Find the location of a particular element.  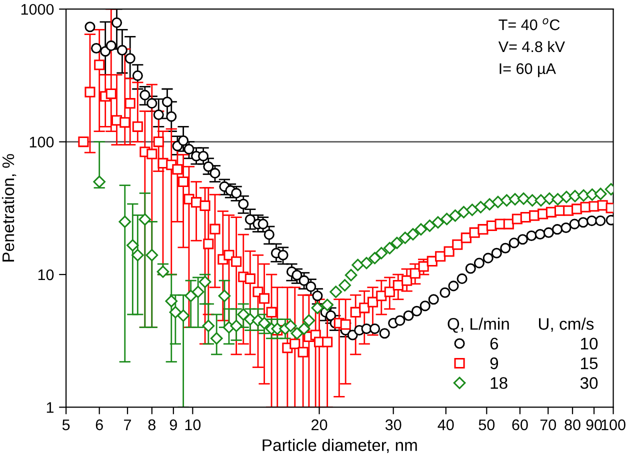

y-tick-label: 1 is located at coordinates (50, 407).